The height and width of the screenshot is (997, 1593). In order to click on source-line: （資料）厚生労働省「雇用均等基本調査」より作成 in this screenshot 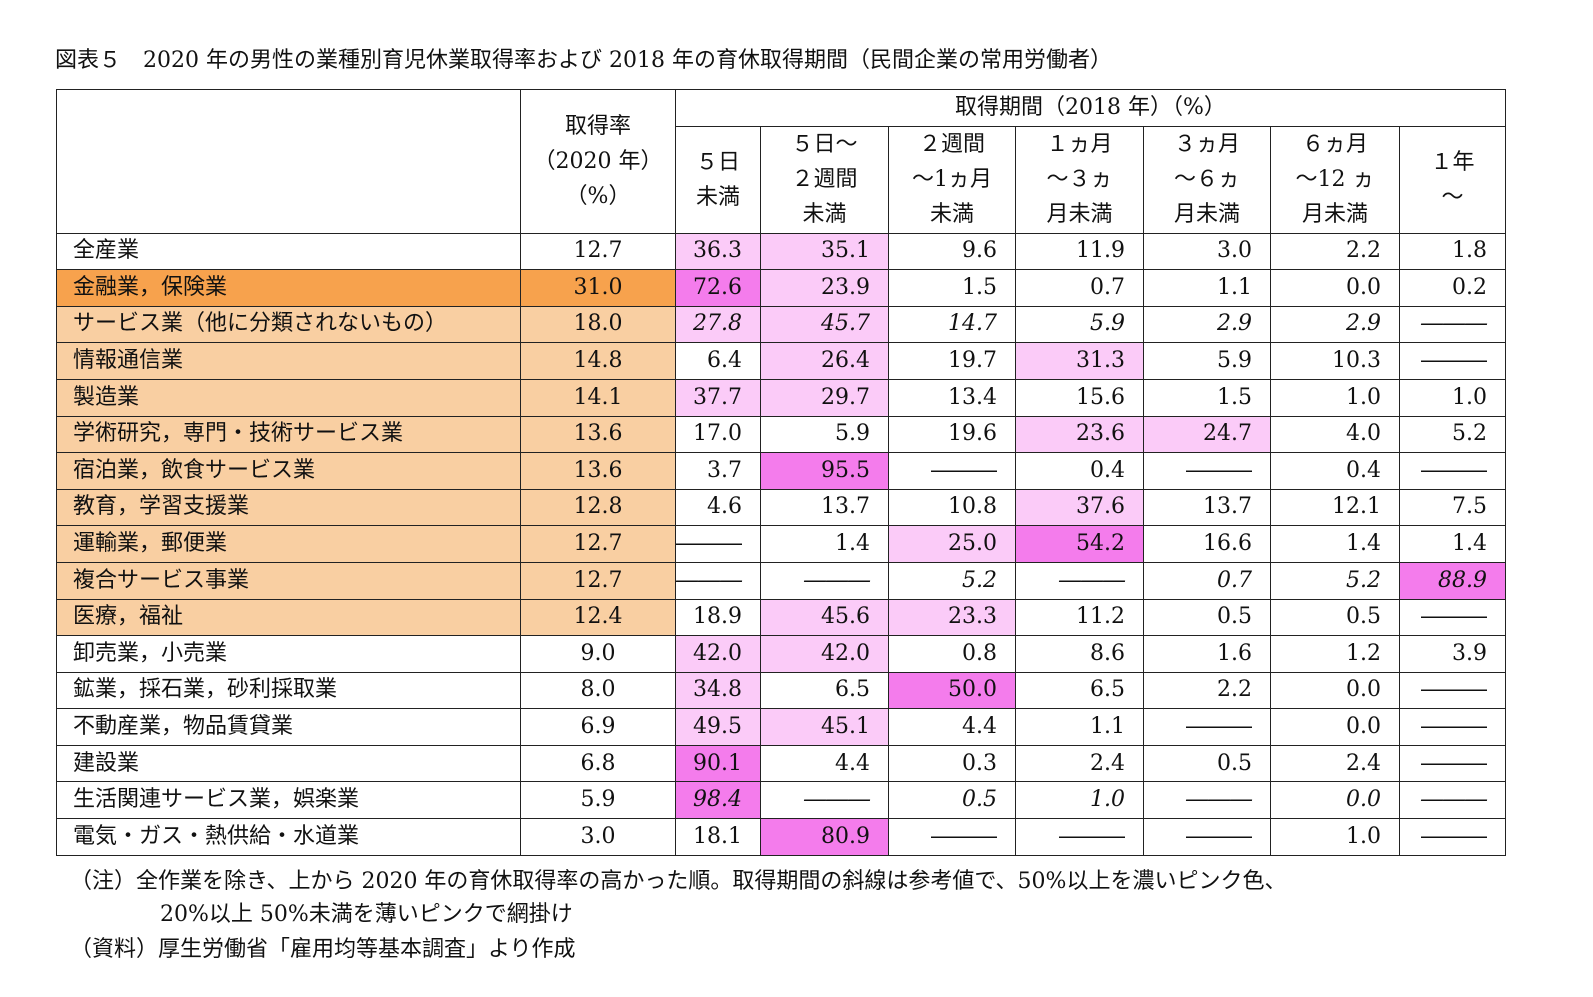, I will do `click(323, 949)`.